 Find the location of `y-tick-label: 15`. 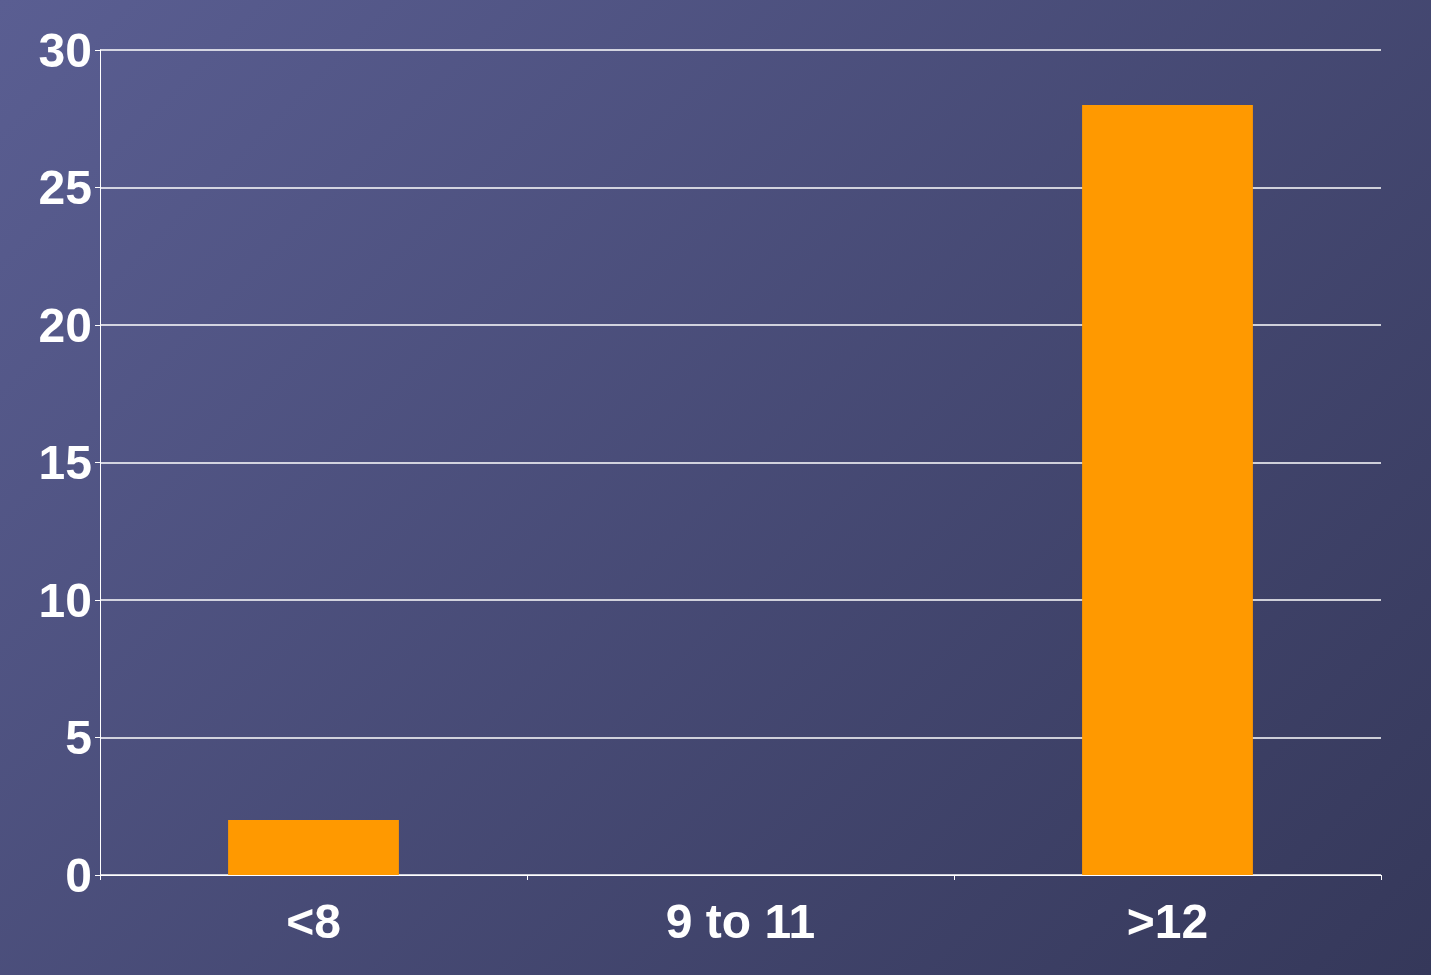

y-tick-label: 15 is located at coordinates (65, 462).